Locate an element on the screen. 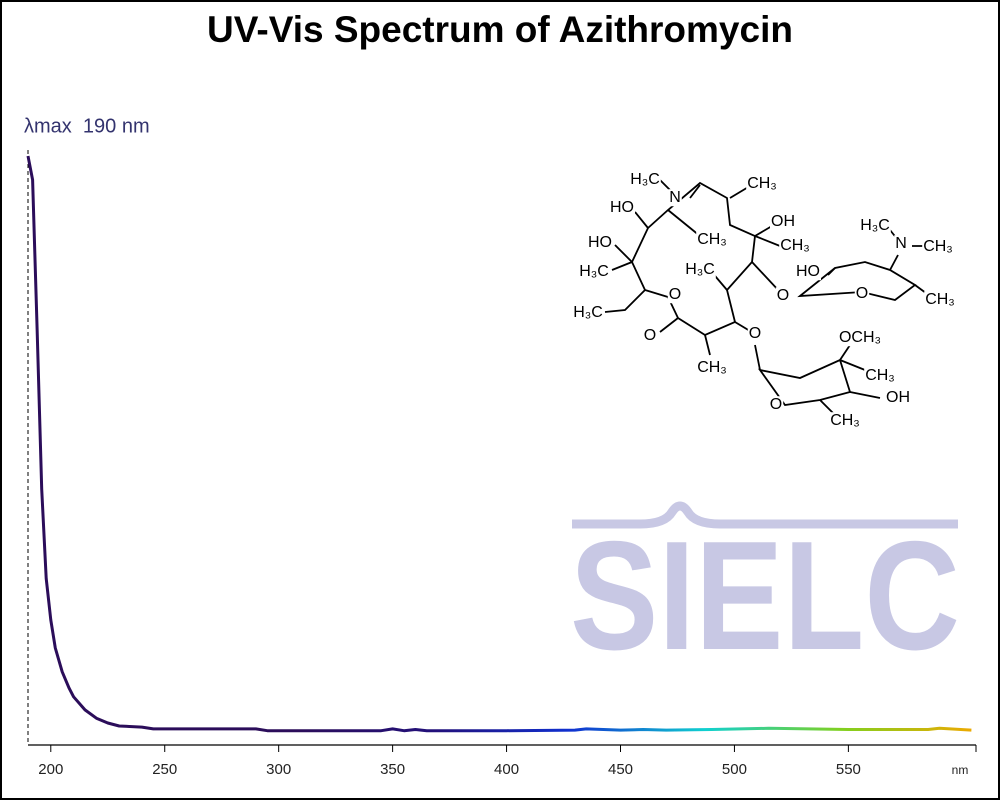  logo-wave is located at coordinates (765, 515).